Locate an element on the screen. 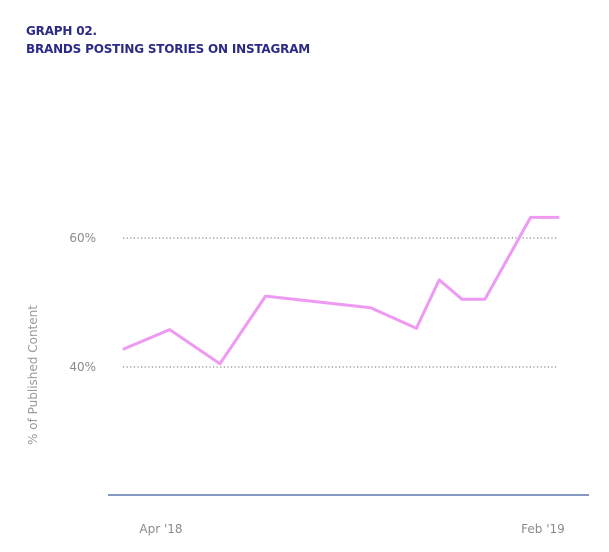  x-tick-label-1: Feb '19 is located at coordinates (543, 529).